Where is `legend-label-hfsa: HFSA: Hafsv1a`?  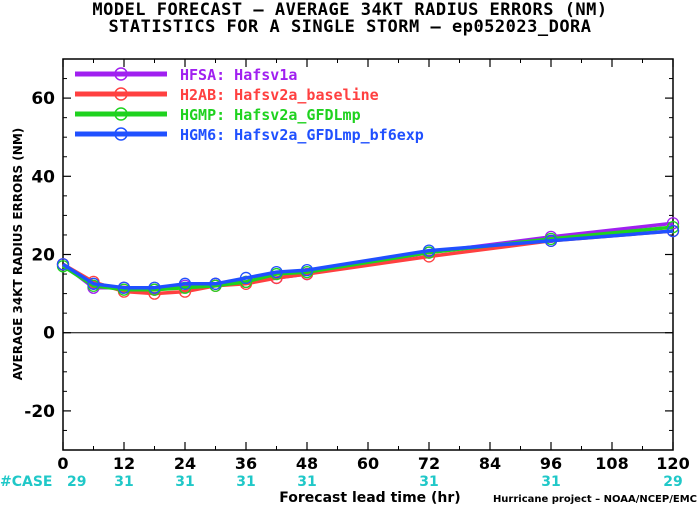 legend-label-hfsa: HFSA: Hafsv1a is located at coordinates (238, 75).